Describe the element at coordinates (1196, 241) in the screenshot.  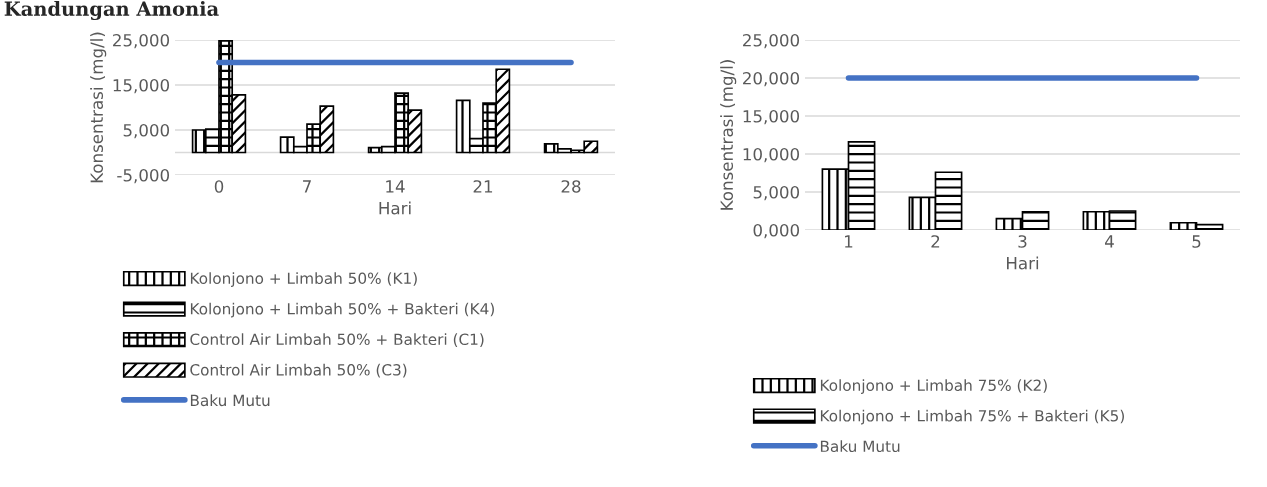
I see `x-tick-label: 5` at that location.